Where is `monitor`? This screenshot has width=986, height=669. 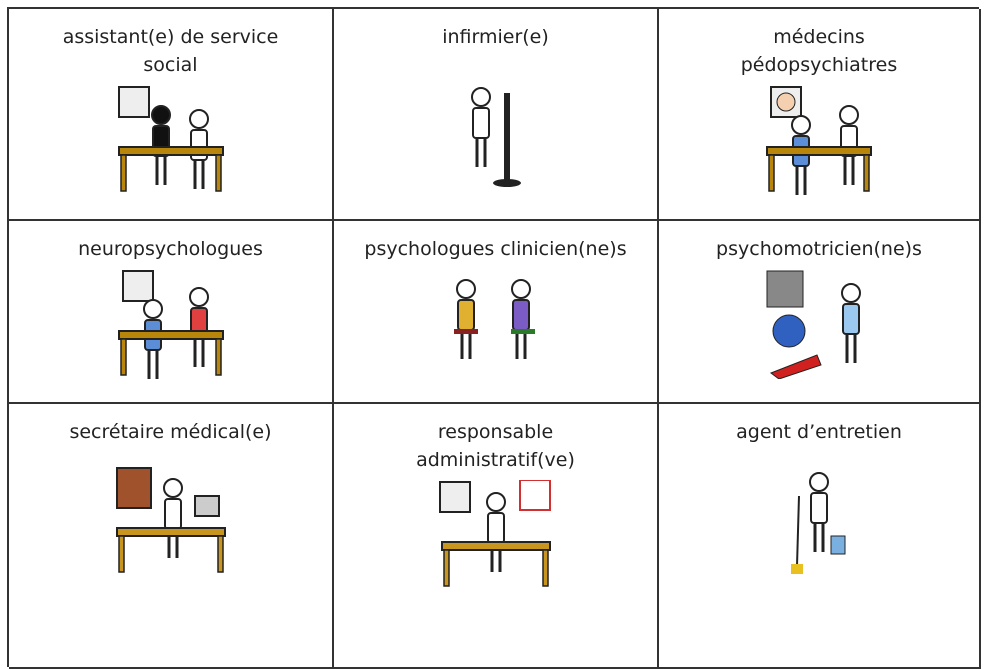 monitor is located at coordinates (206, 506).